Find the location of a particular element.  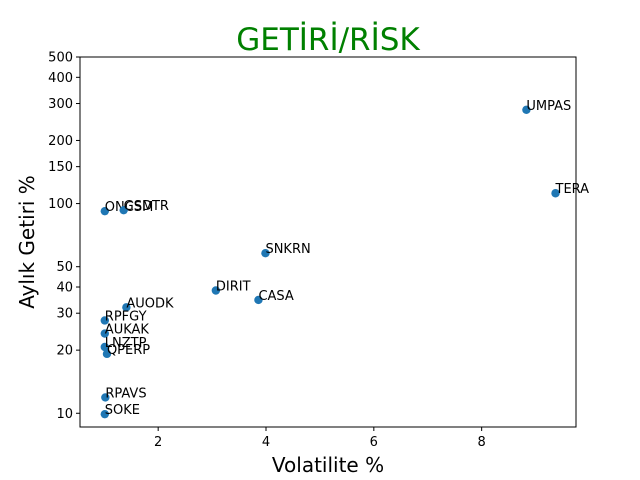

y-tick-label: 500 is located at coordinates (60, 58).